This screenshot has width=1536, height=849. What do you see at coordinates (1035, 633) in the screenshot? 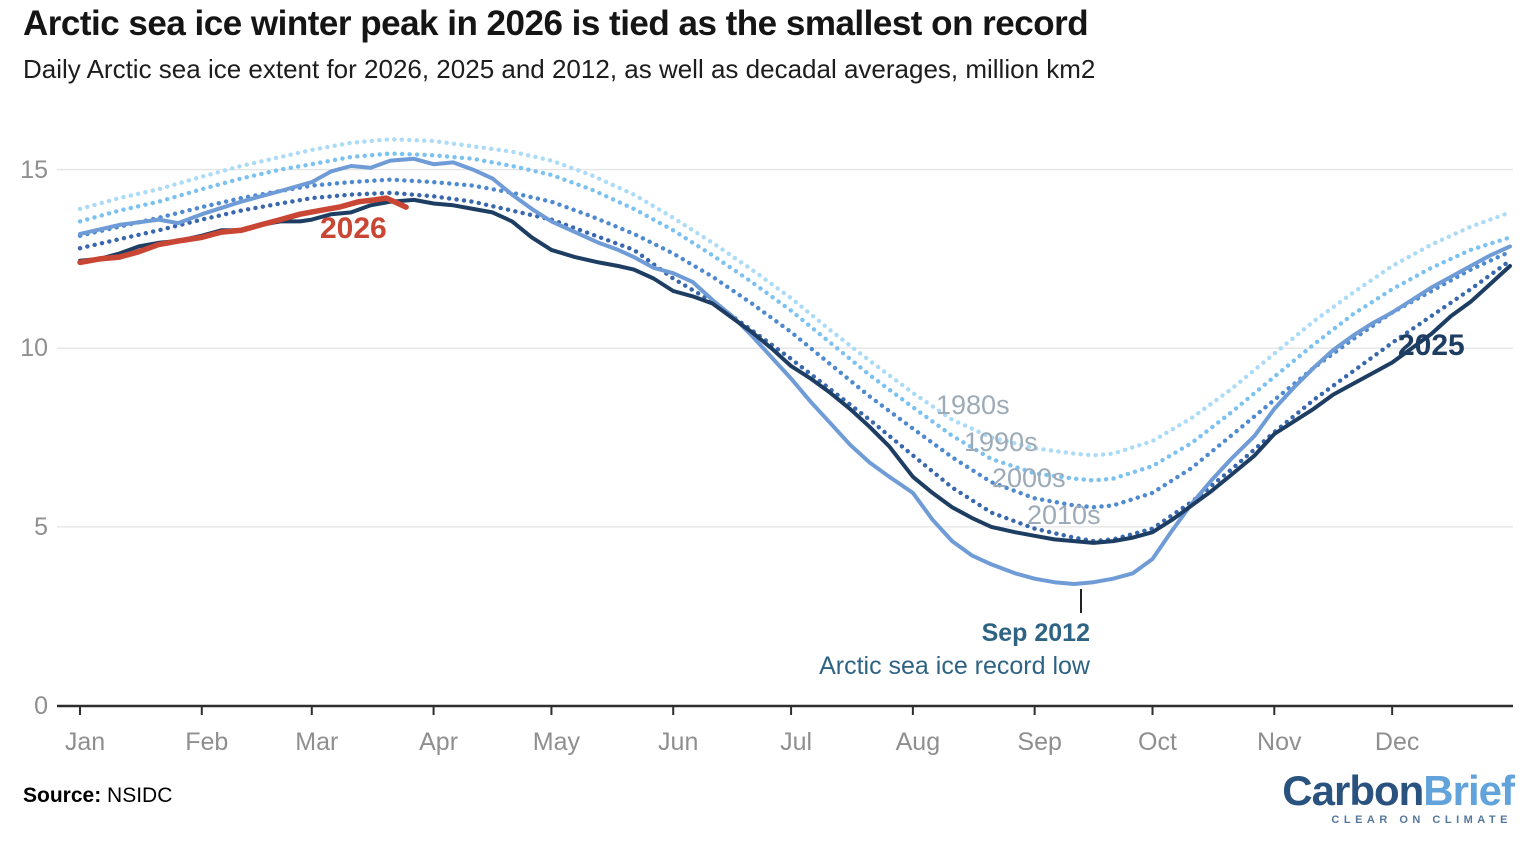
I see `annotation-sep-2012: Sep 2012` at bounding box center [1035, 633].